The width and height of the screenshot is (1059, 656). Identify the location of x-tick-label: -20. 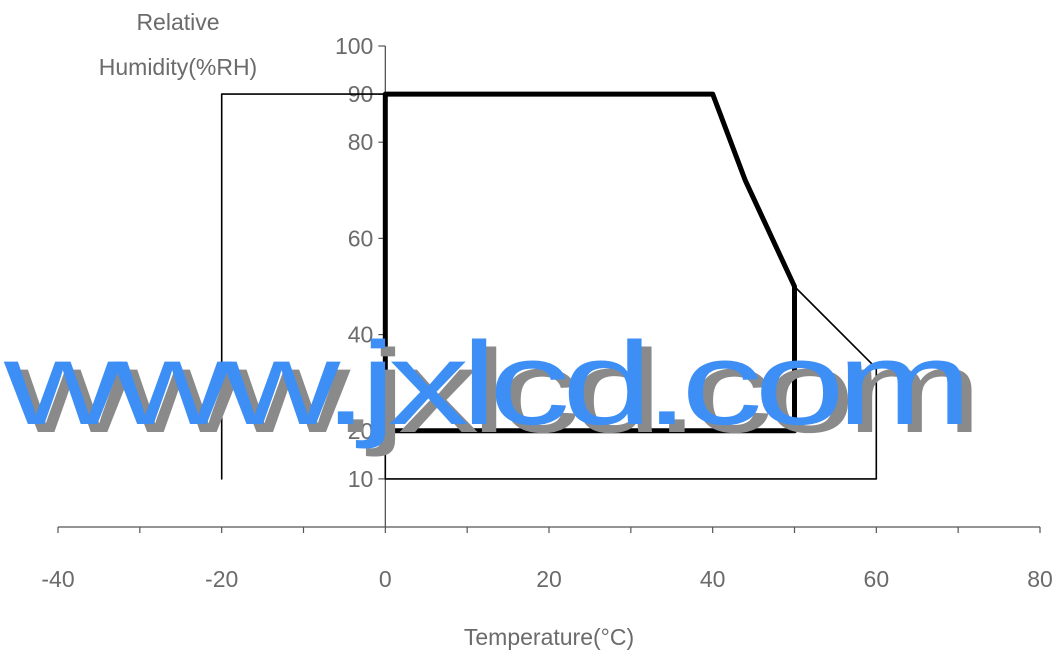
(221, 579).